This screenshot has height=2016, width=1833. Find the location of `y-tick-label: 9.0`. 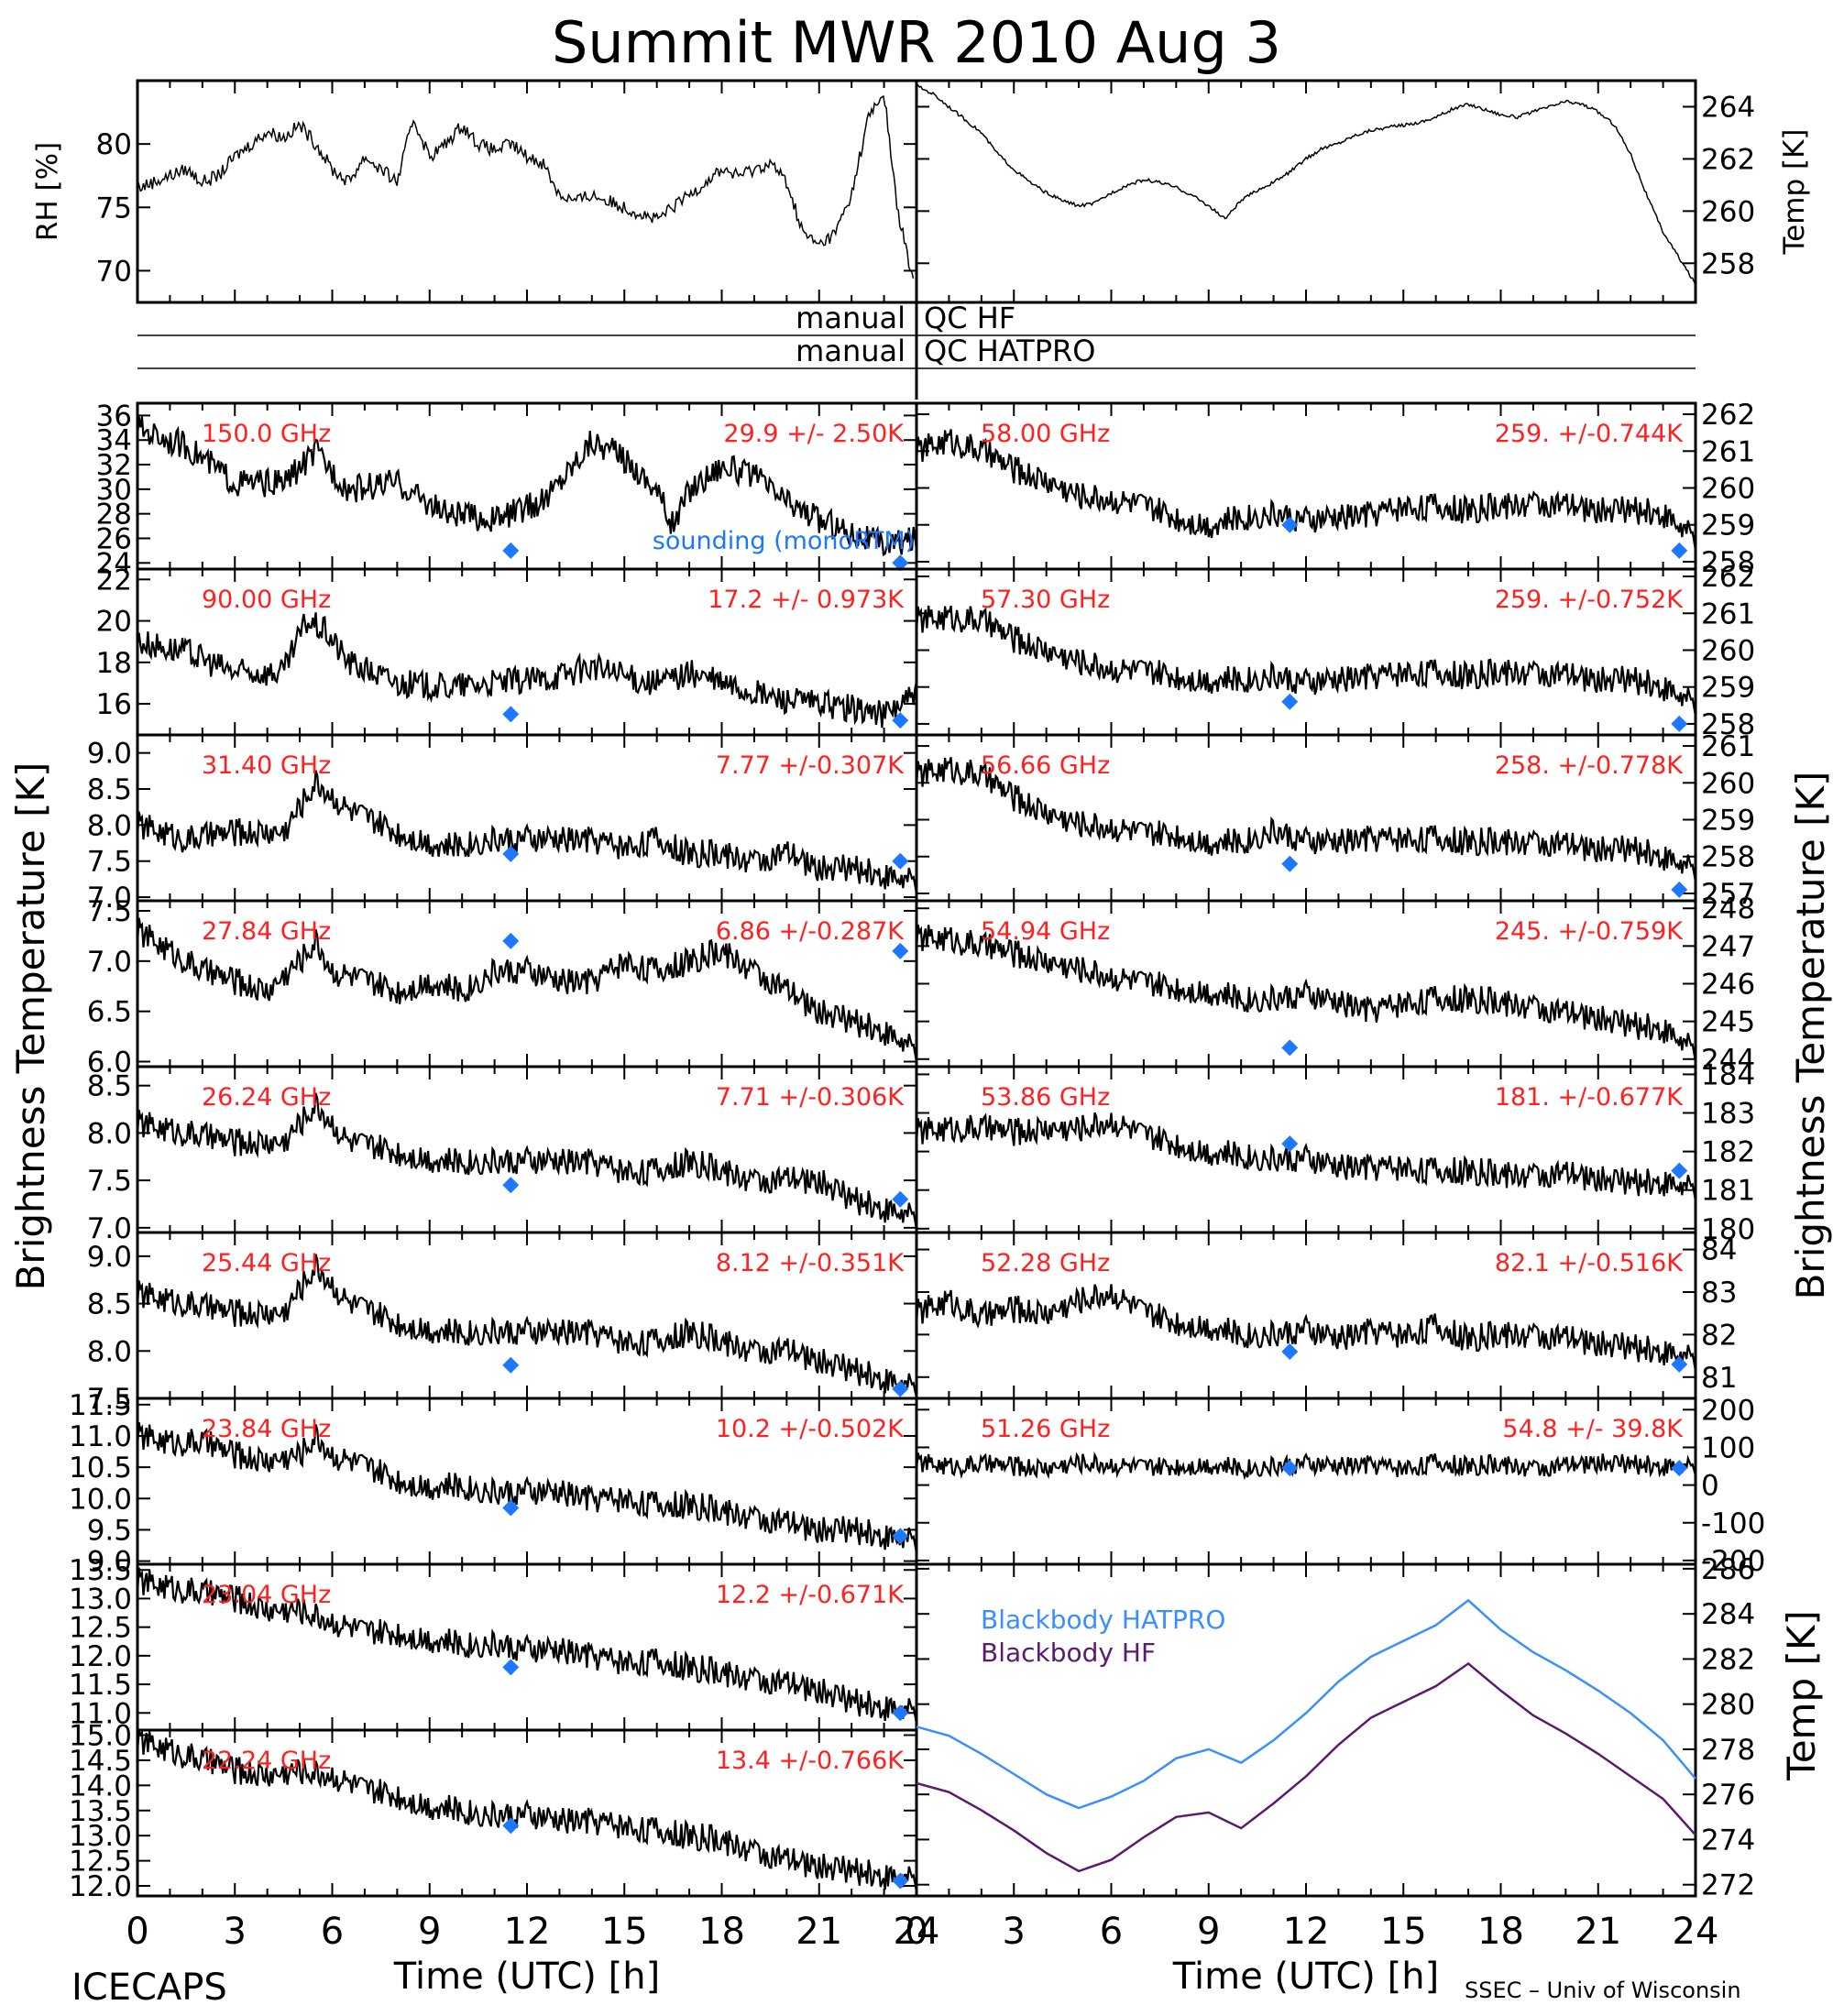

y-tick-label: 9.0 is located at coordinates (109, 754).